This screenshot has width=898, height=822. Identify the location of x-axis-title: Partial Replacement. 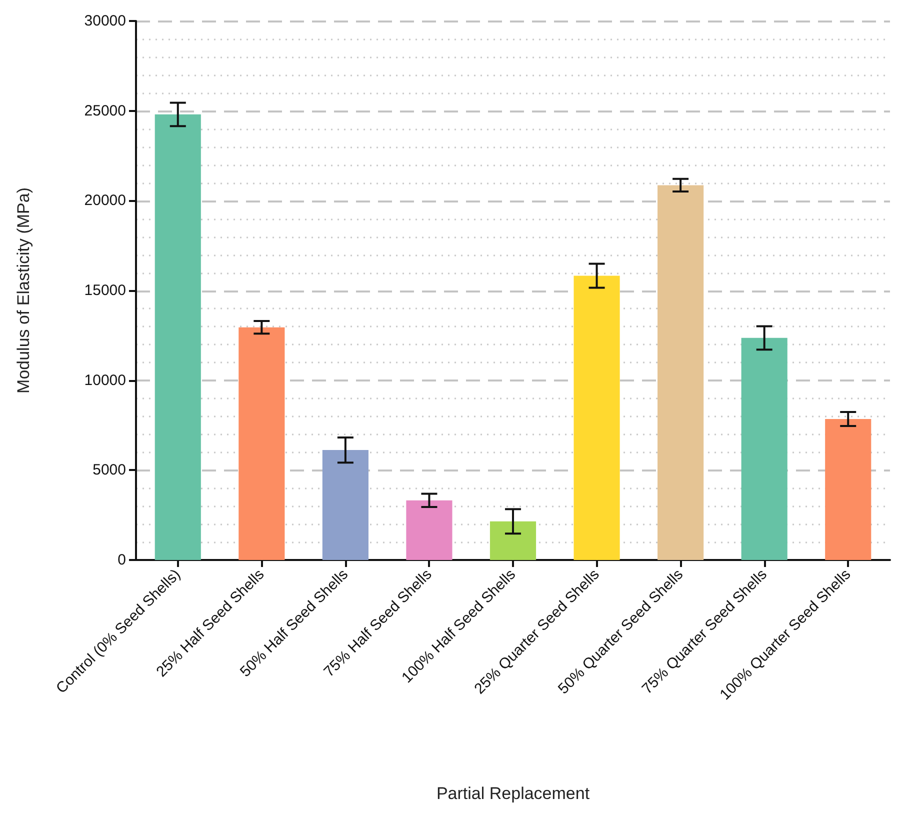
(513, 793).